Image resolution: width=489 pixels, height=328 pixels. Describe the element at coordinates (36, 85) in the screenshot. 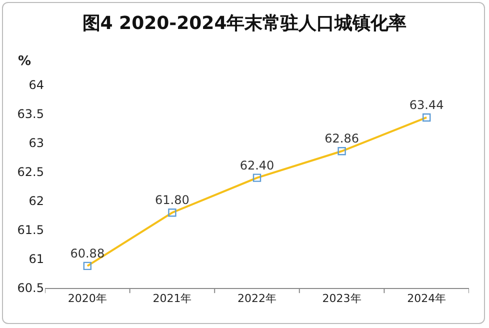

I see `y-tick-label: 64` at that location.